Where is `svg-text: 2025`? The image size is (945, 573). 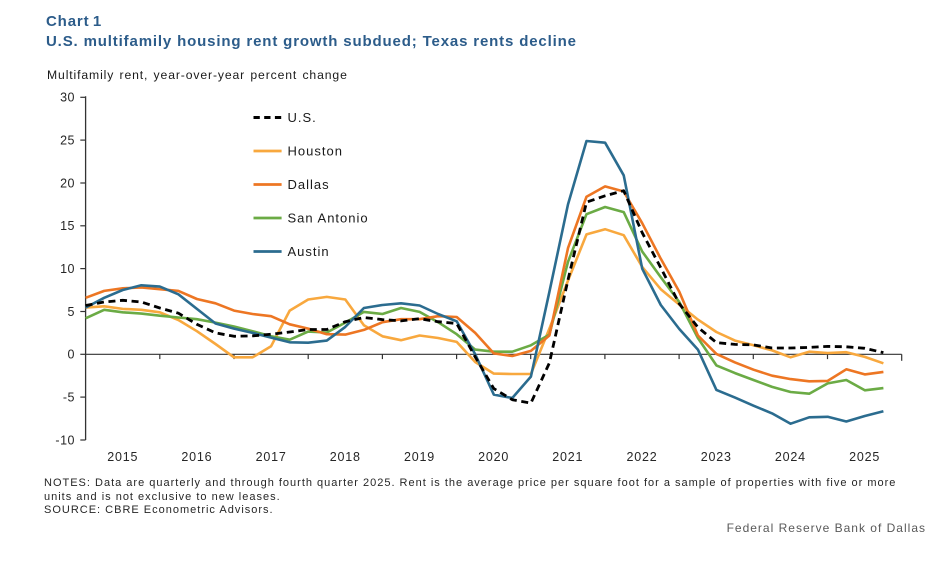
svg-text: 2025 is located at coordinates (864, 457).